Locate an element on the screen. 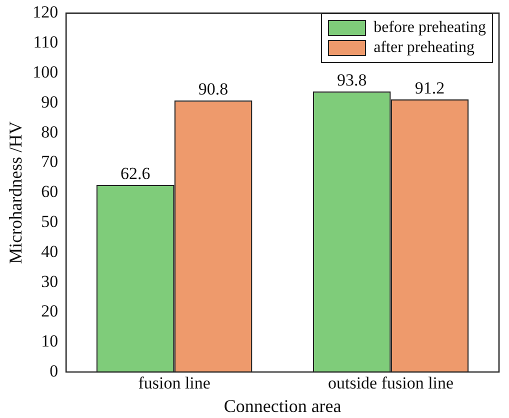 This screenshot has height=418, width=509. y-tick-label: 90 is located at coordinates (49, 102).